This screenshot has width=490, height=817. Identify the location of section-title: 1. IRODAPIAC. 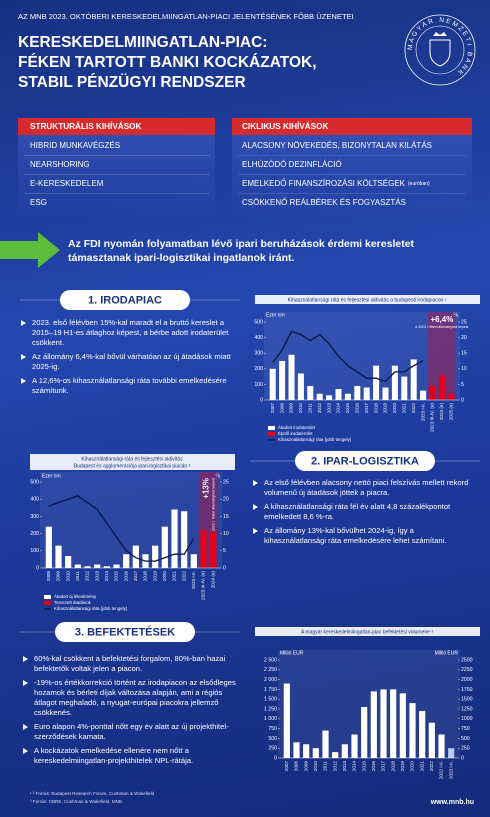
(125, 300).